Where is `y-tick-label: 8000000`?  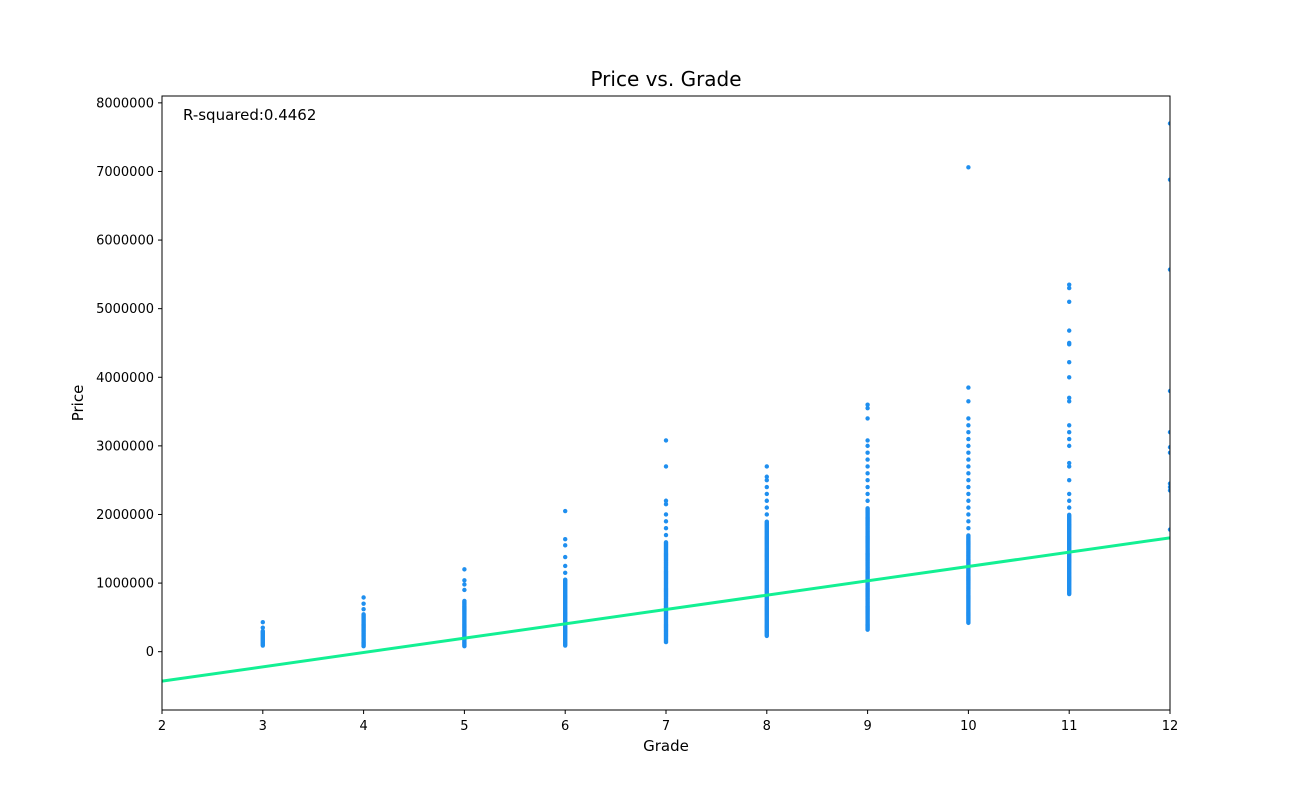
y-tick-label: 8000000 is located at coordinates (125, 103).